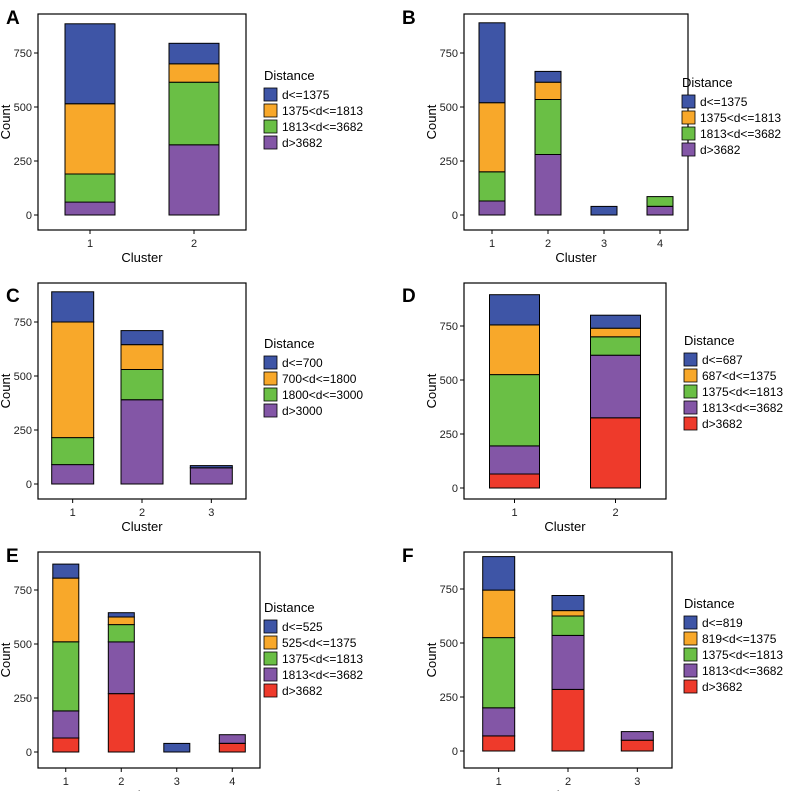  What do you see at coordinates (319, 643) in the screenshot?
I see `legend-label: 525<d<=1375` at bounding box center [319, 643].